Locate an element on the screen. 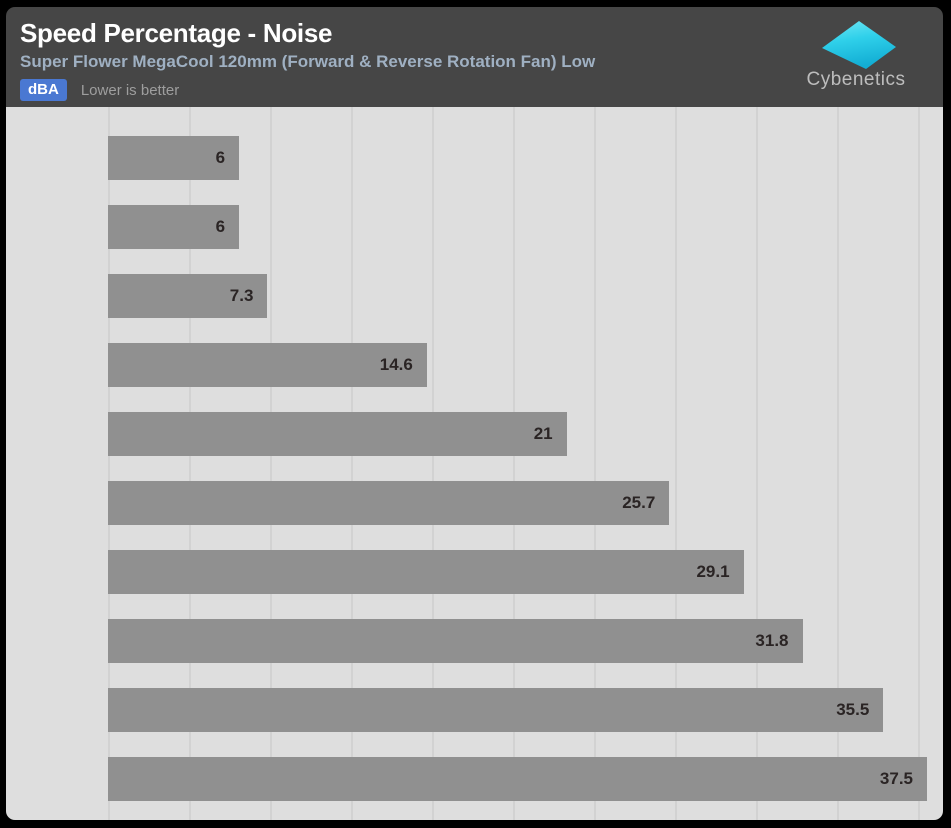  bar-value-label: 21 is located at coordinates (543, 433).